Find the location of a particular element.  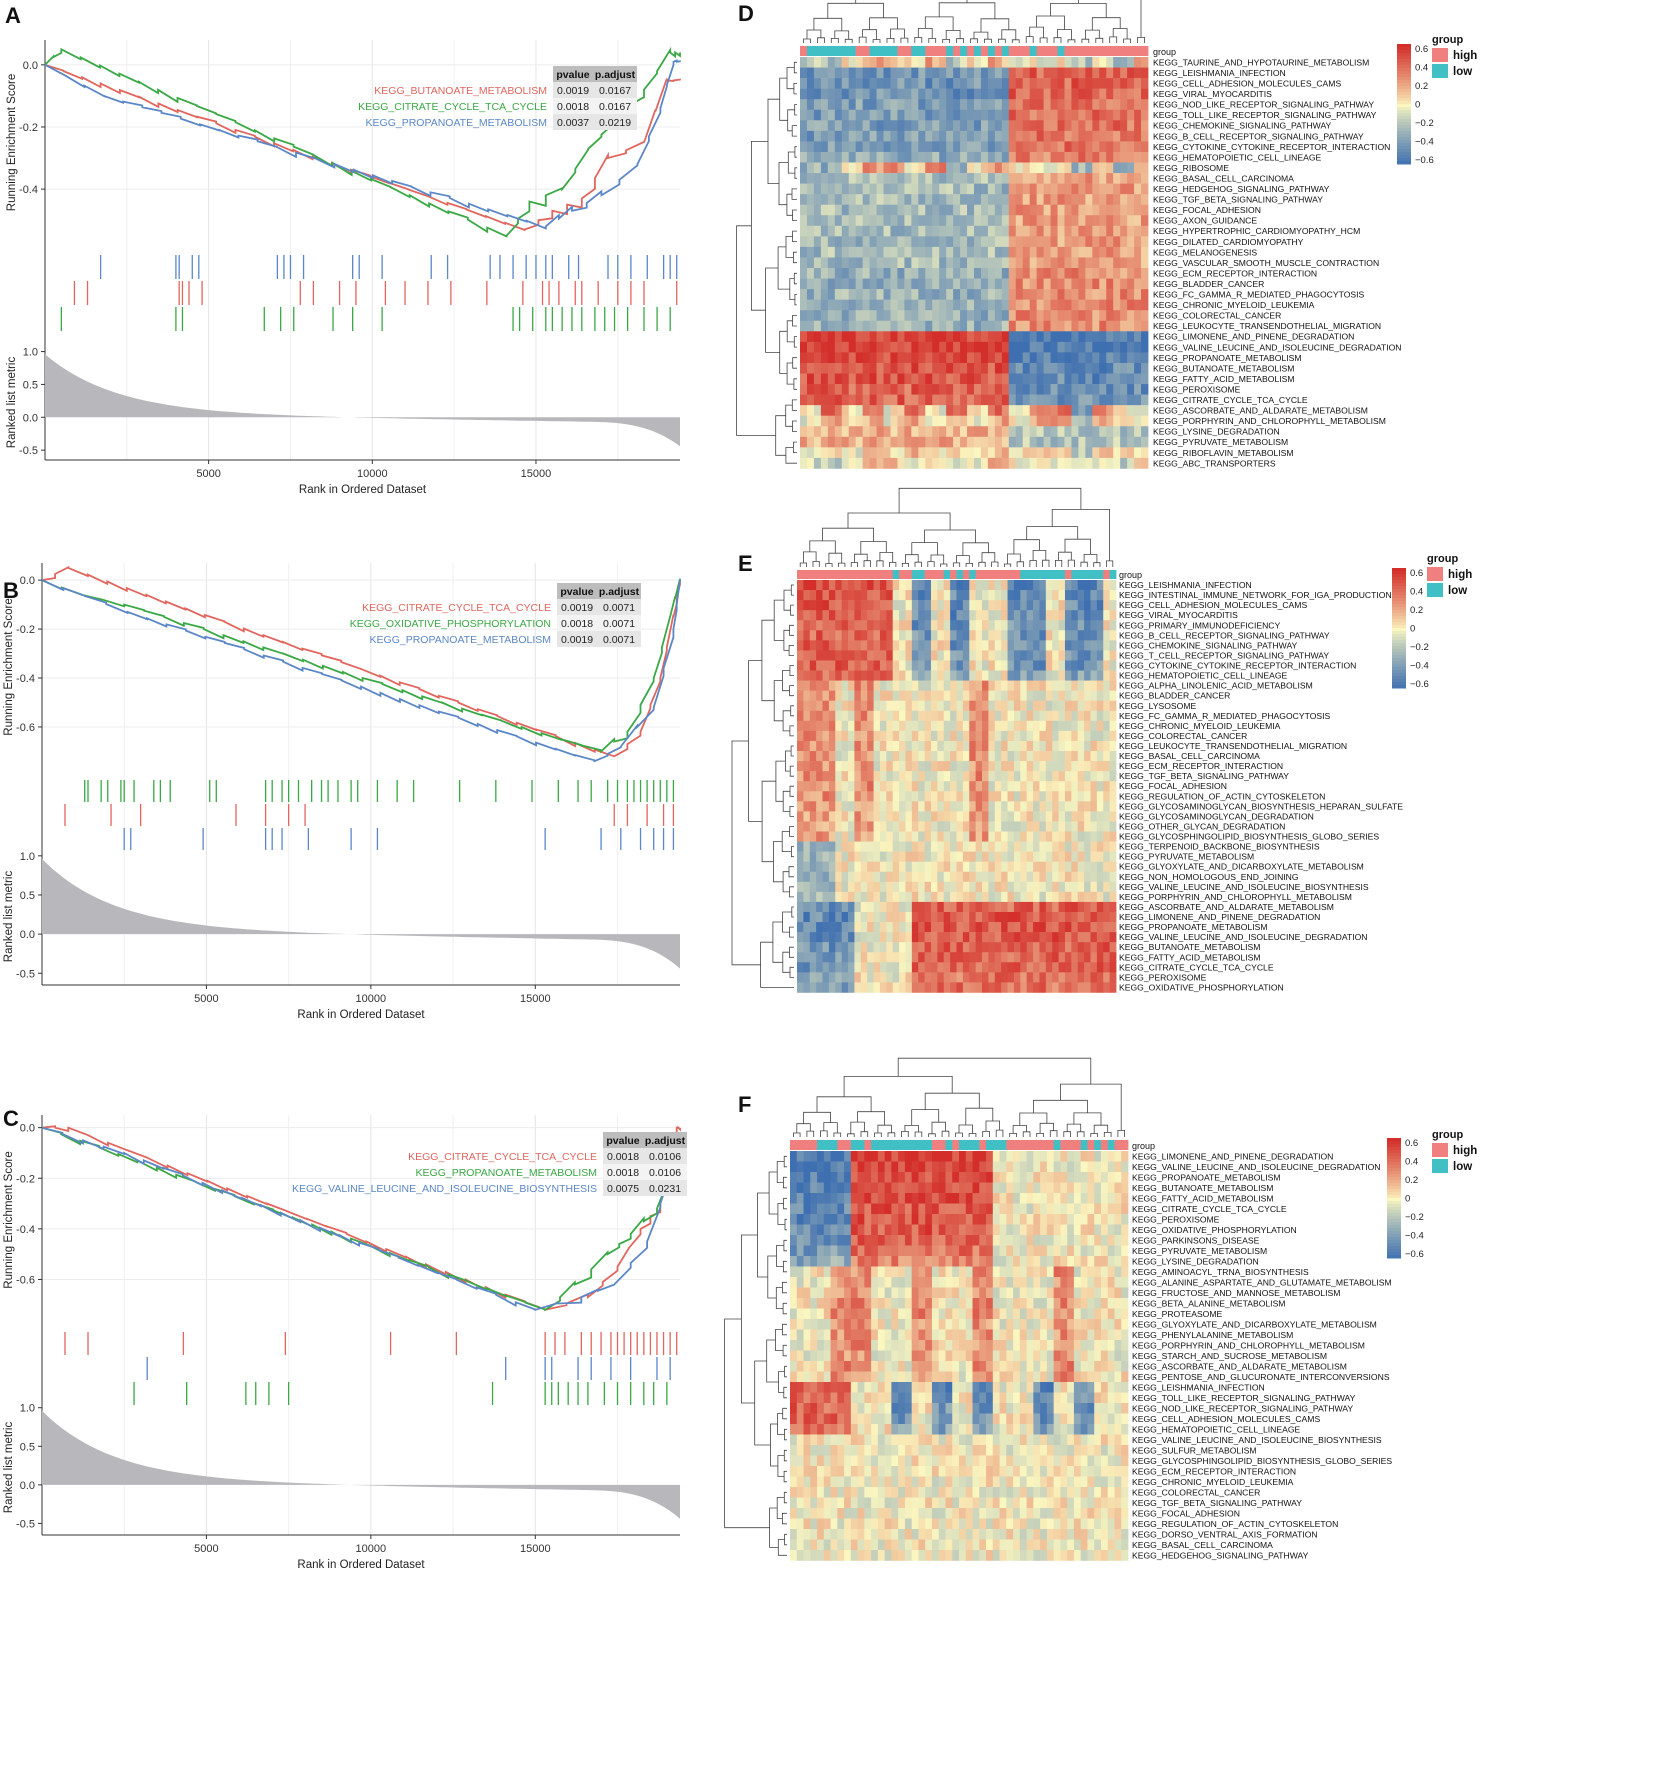

pvalue-cell: 0.0018 is located at coordinates (577, 624).